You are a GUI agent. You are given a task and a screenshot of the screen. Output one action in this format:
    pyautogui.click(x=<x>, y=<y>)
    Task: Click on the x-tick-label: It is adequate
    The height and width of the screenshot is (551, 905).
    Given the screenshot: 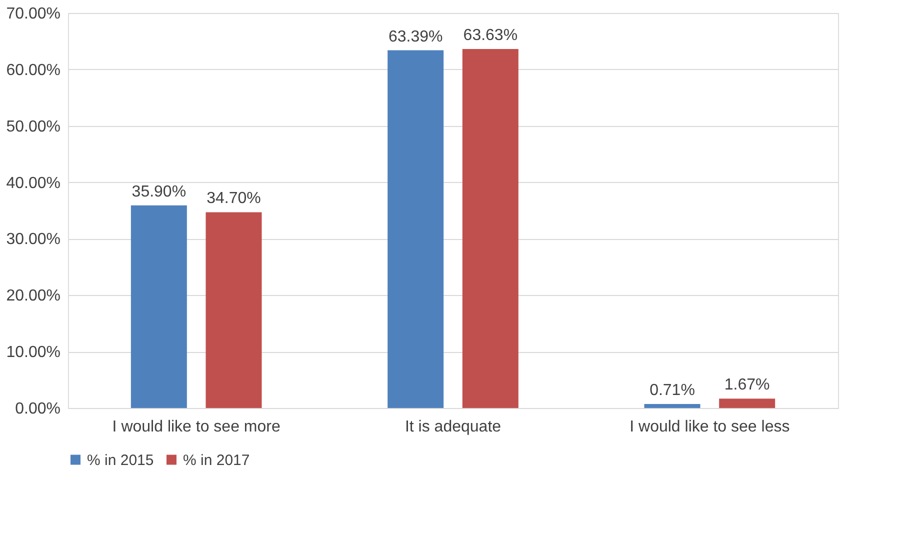 What is the action you would take?
    pyautogui.click(x=453, y=427)
    